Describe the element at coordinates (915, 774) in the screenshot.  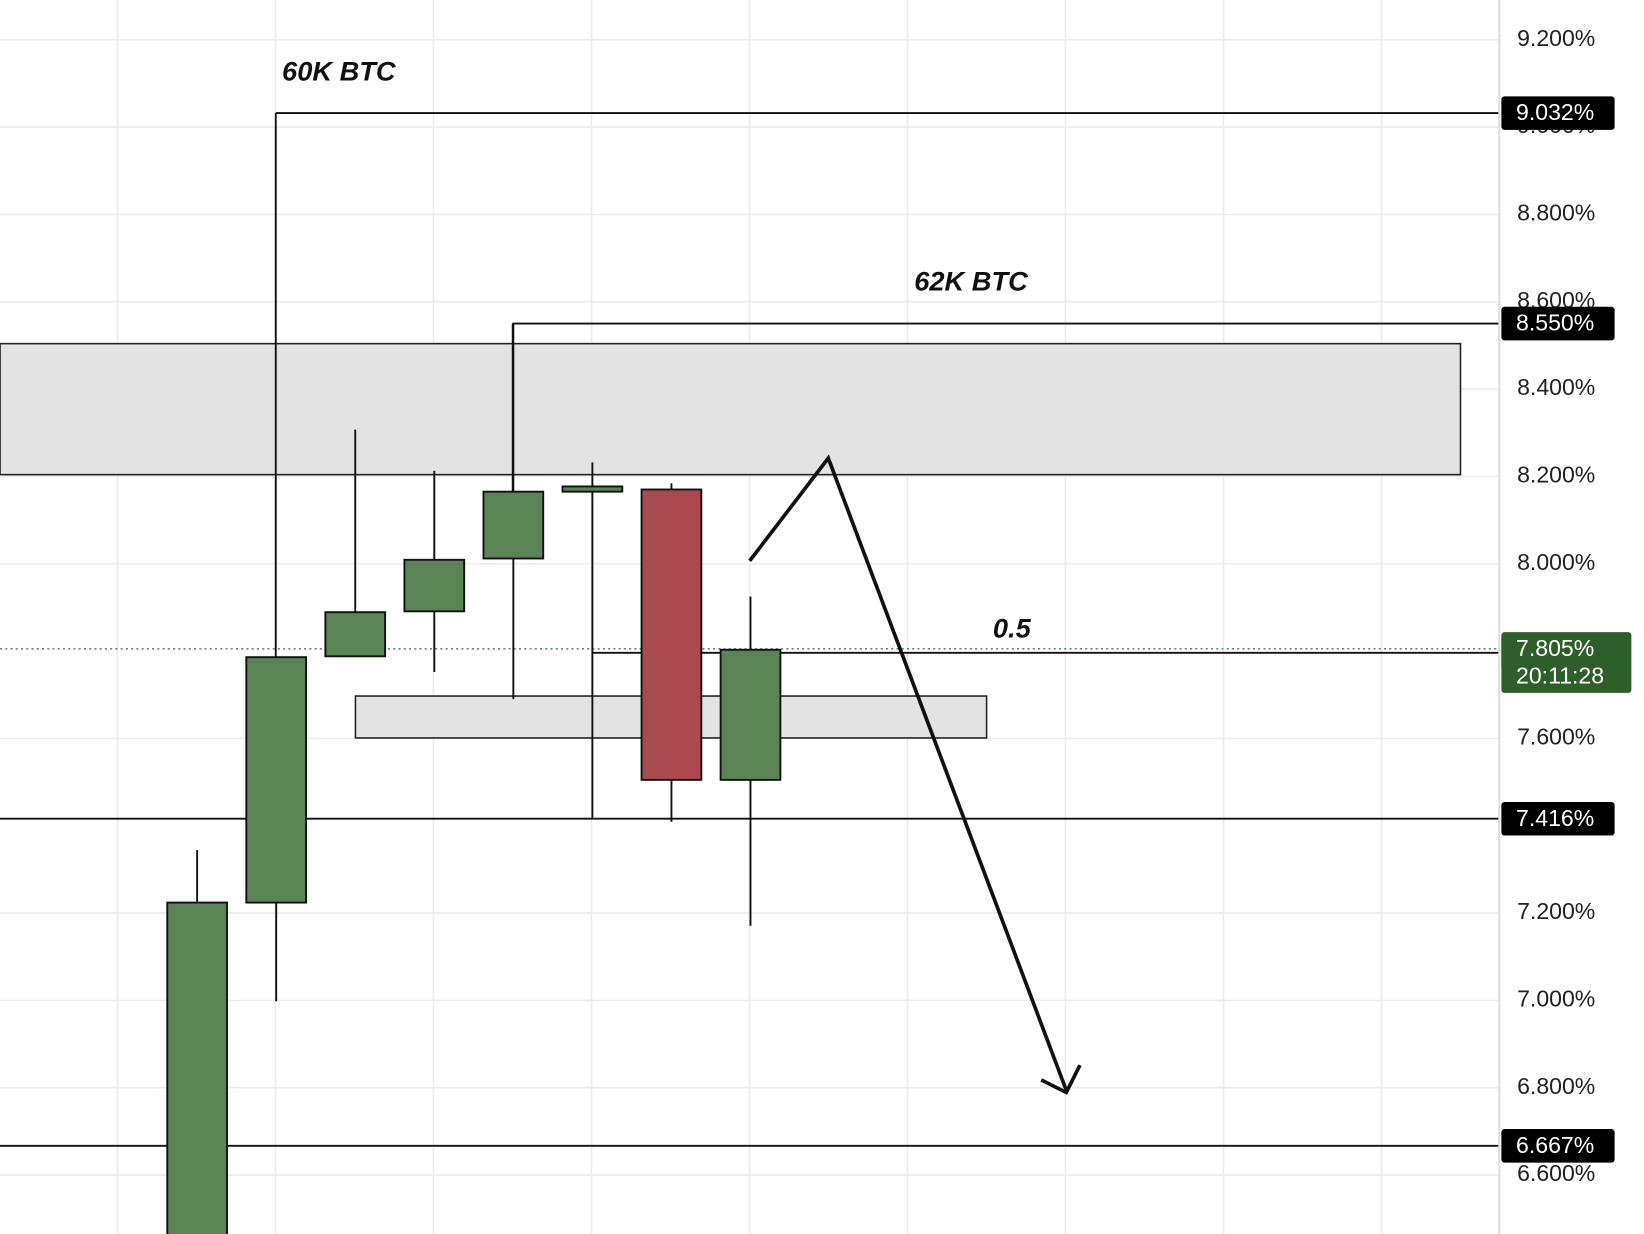
I see `projection-arrow` at that location.